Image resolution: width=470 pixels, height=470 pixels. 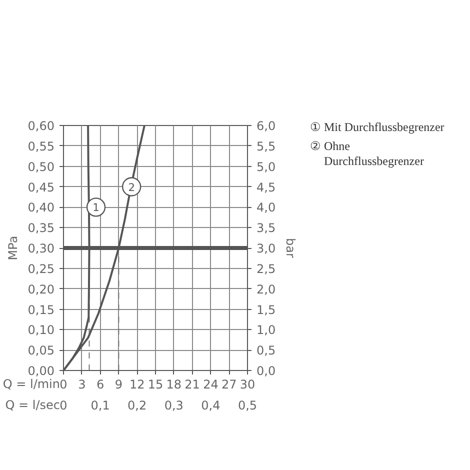 I want to click on annotation: 2, so click(x=131, y=187).